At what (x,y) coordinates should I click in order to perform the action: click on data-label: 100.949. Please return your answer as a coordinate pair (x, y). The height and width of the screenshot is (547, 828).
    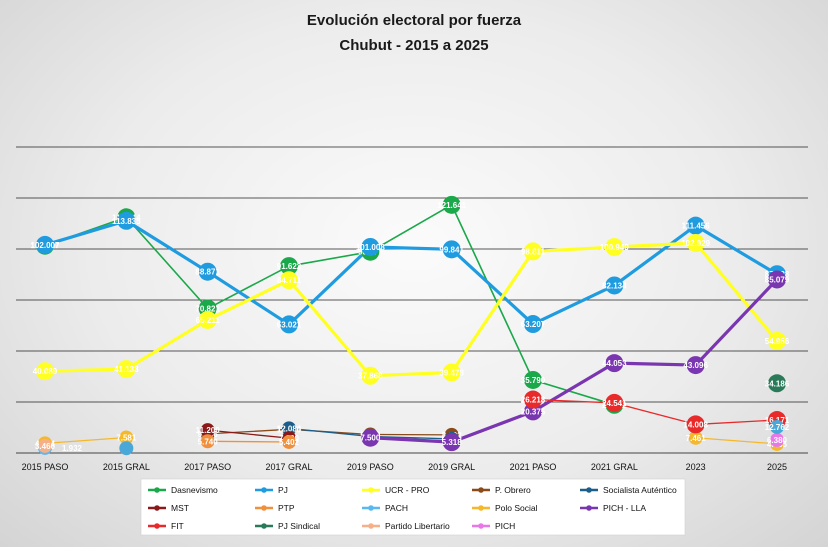
    Looking at the image, I should click on (614, 247).